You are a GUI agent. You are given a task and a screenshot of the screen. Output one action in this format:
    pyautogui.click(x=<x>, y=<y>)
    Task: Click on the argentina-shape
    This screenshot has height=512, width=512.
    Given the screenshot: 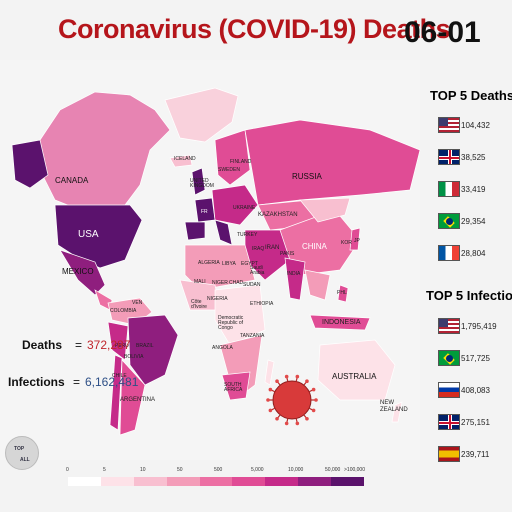 What is the action you would take?
    pyautogui.click(x=132, y=397)
    